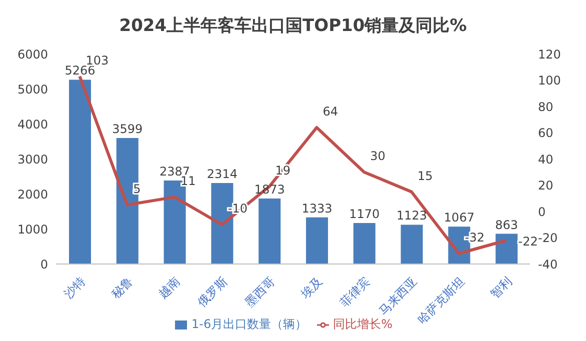  What do you see at coordinates (212, 292) in the screenshot?
I see `x-tick-label: 俄罗斯` at bounding box center [212, 292].